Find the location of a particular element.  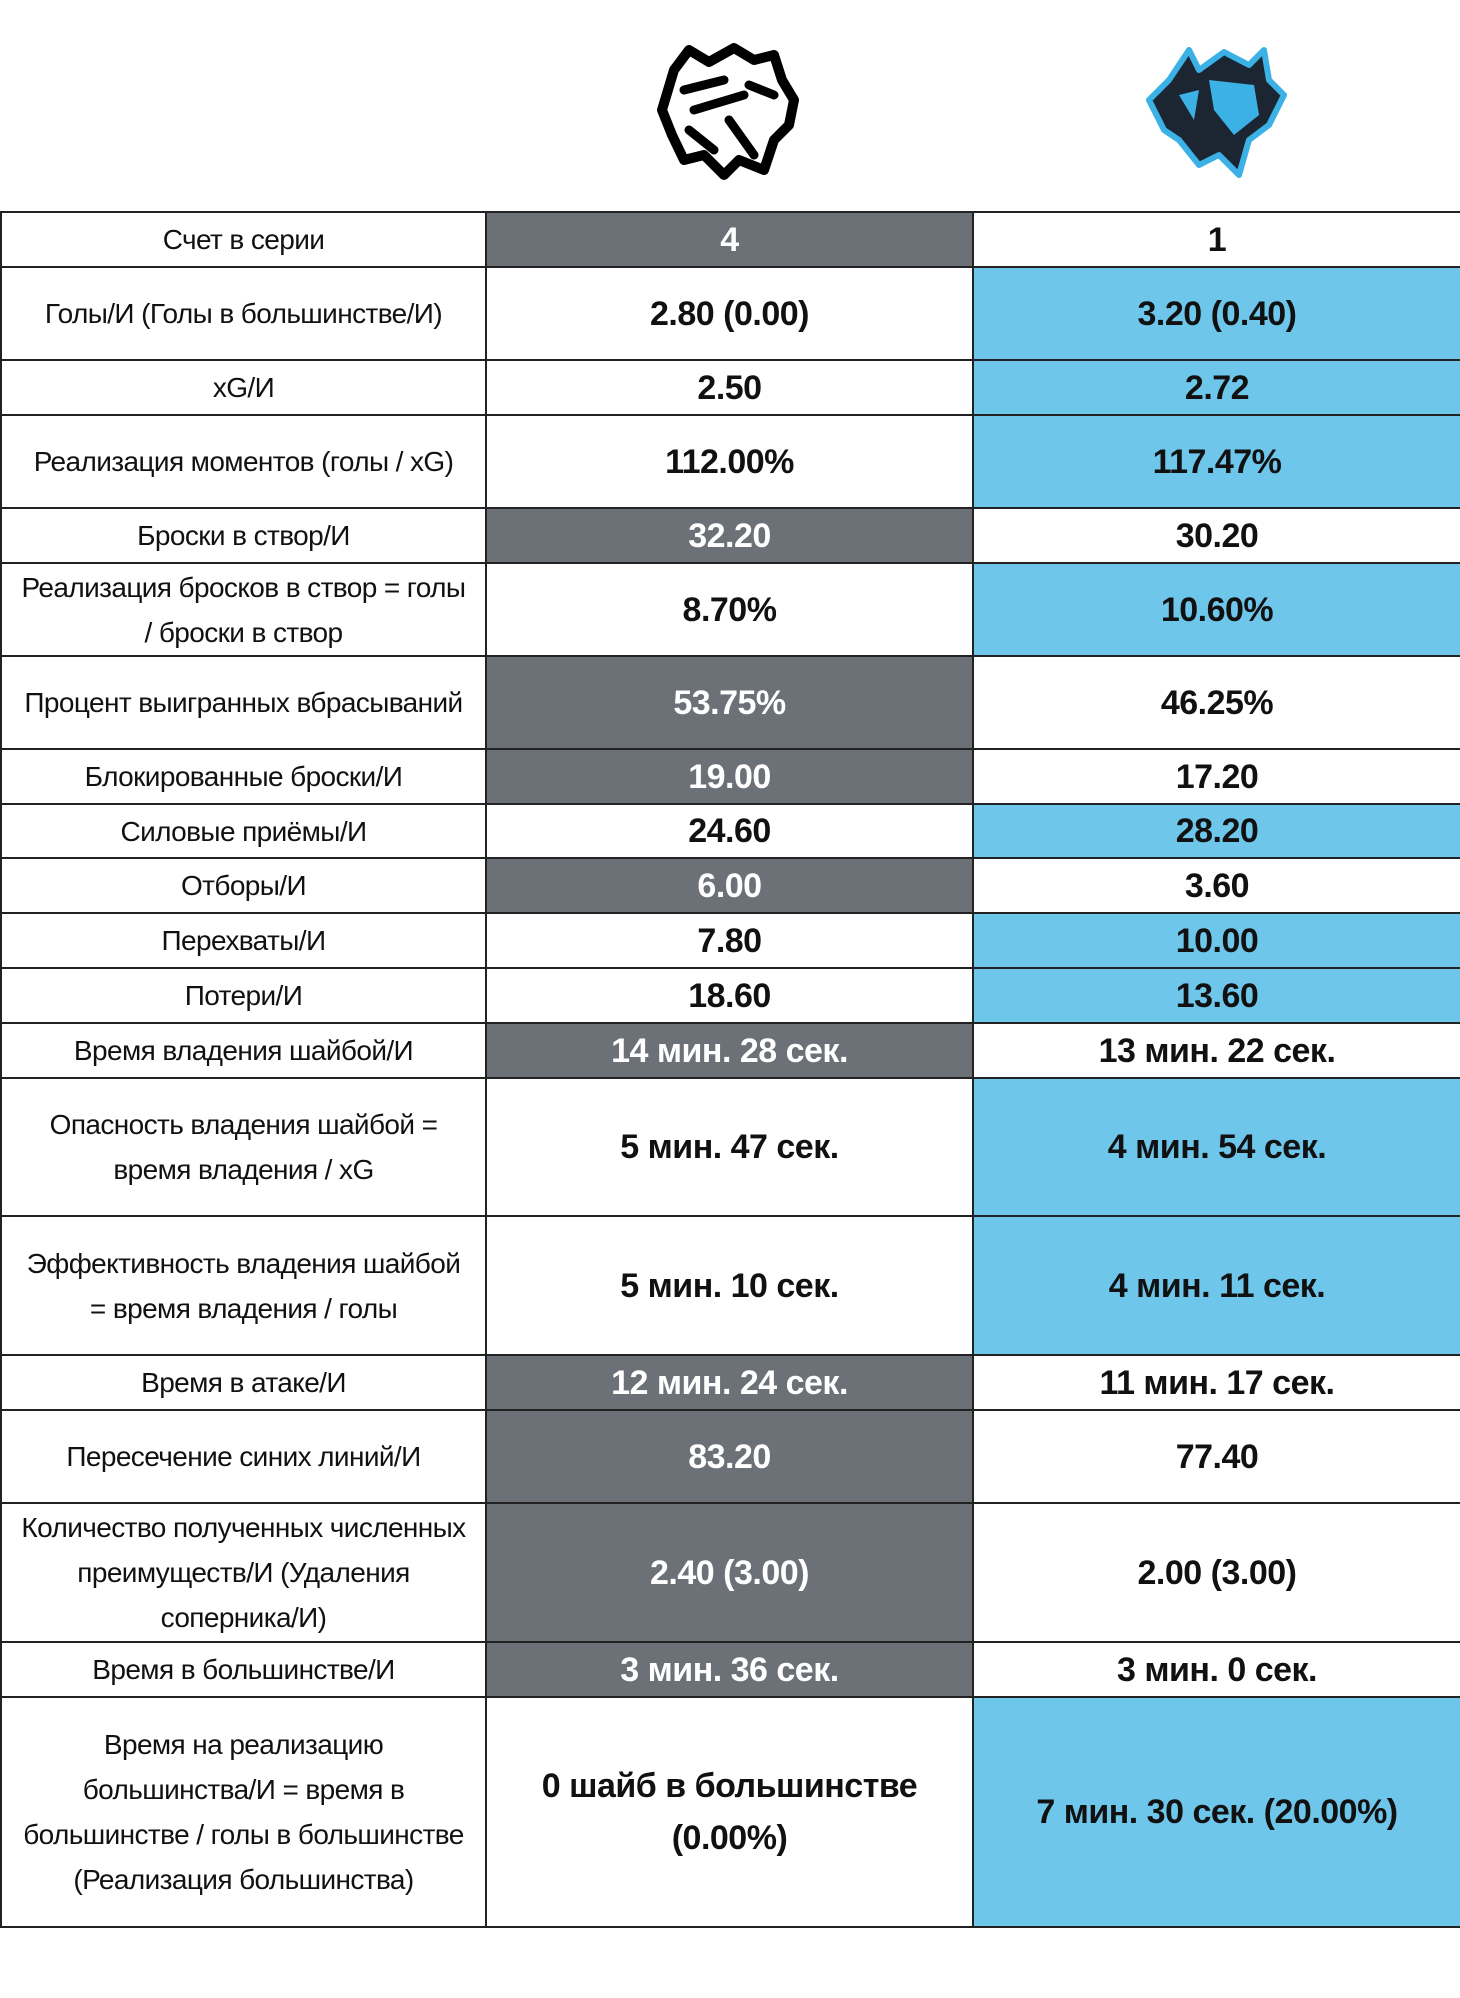

left-team-value: 2.40 (3.00) is located at coordinates (729, 1572).